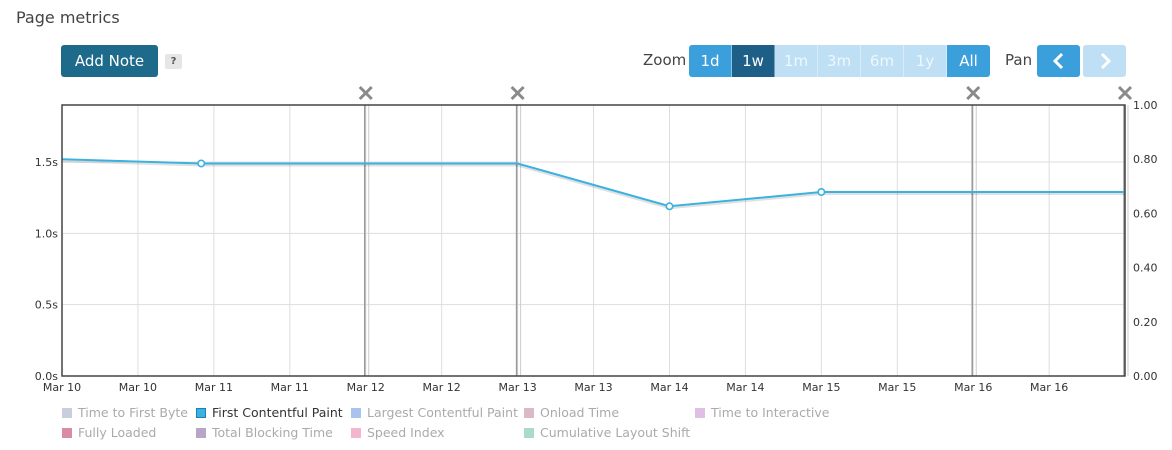  I want to click on legend-item: Fully Loaded, so click(109, 432).